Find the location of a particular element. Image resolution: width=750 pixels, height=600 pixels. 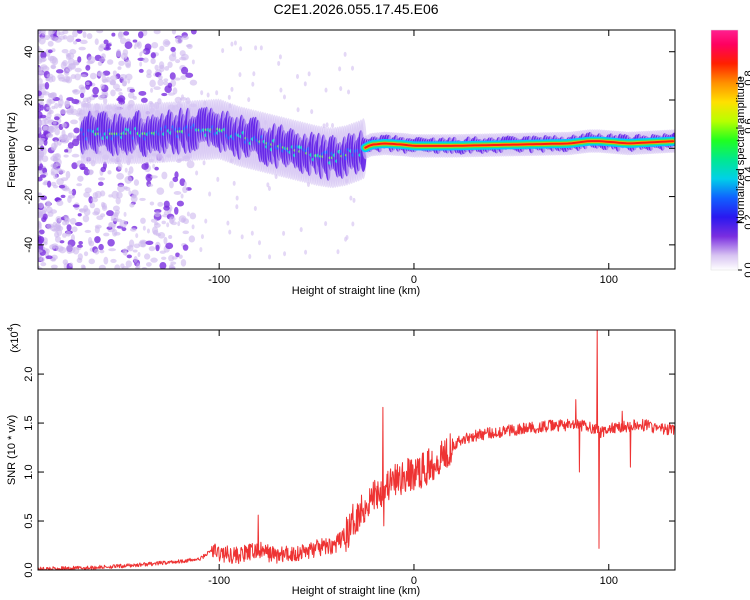

snr-xtick-label: -100 is located at coordinates (219, 581).